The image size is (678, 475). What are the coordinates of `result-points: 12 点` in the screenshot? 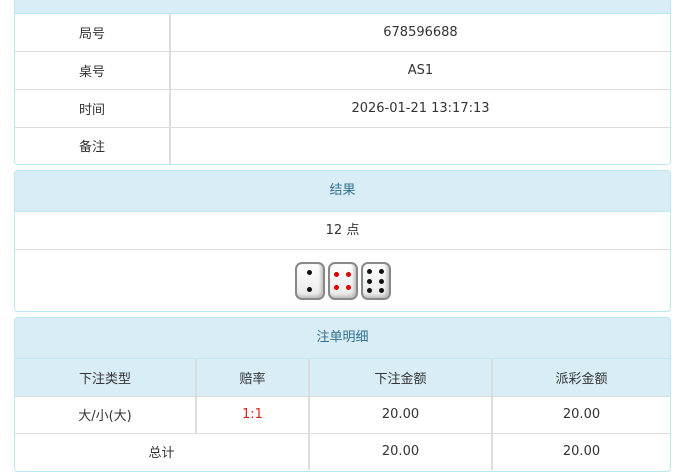 It's located at (342, 231).